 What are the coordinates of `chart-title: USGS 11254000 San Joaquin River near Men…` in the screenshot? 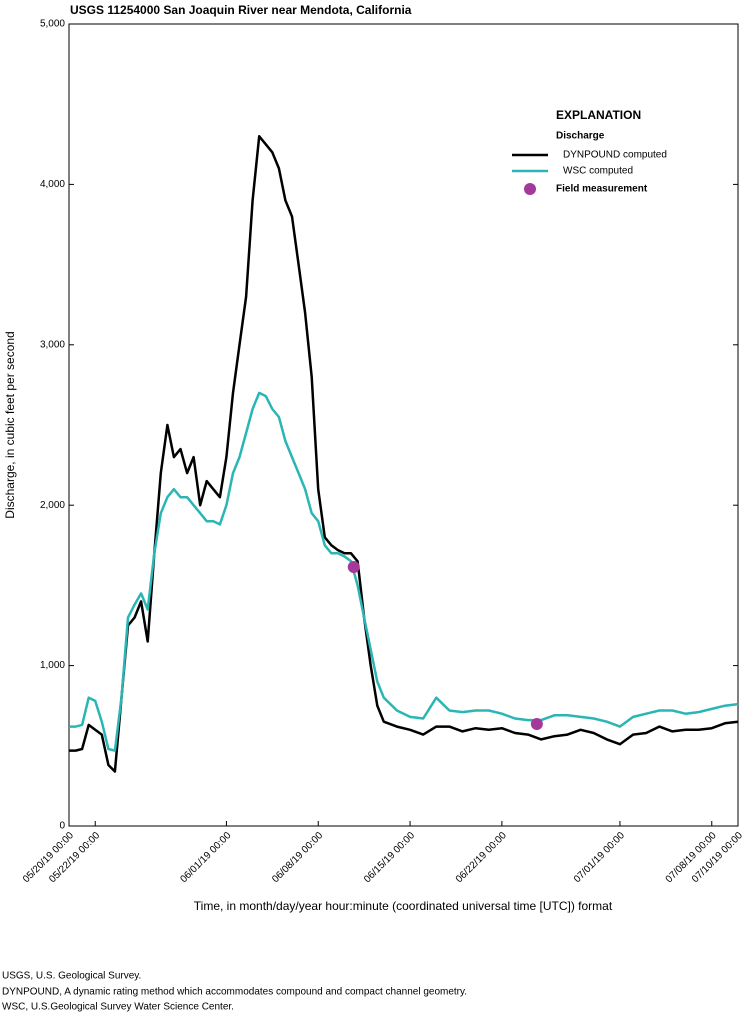 It's located at (241, 10).